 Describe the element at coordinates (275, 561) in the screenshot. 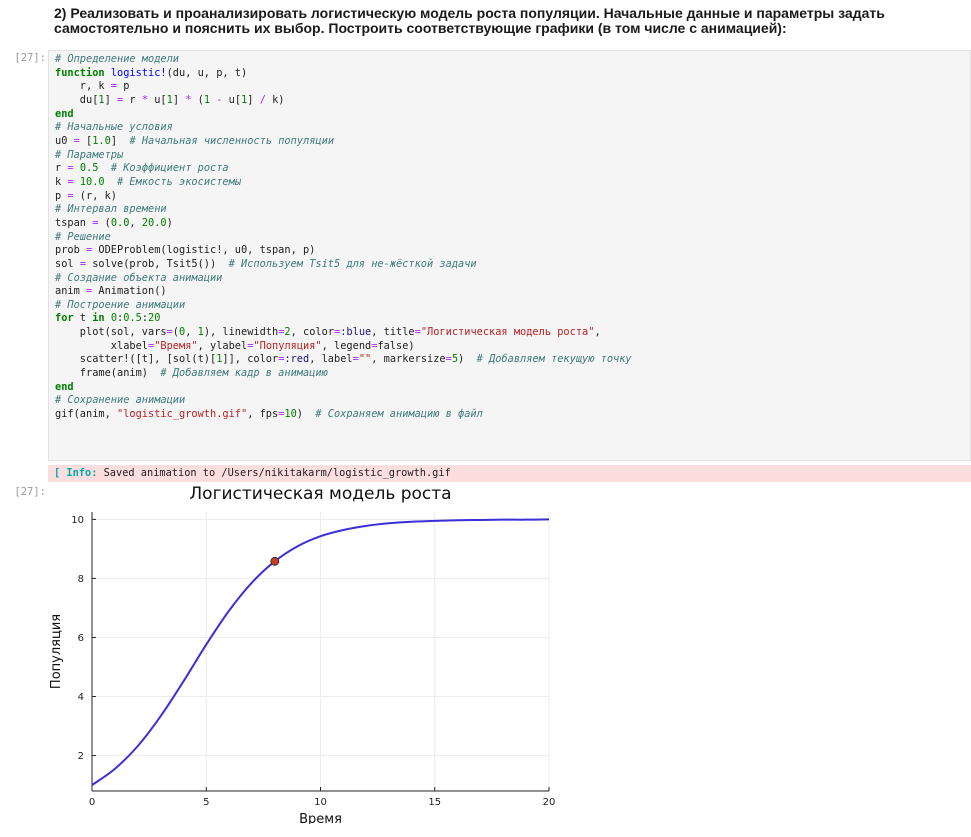

I see `current-point-marker` at that location.